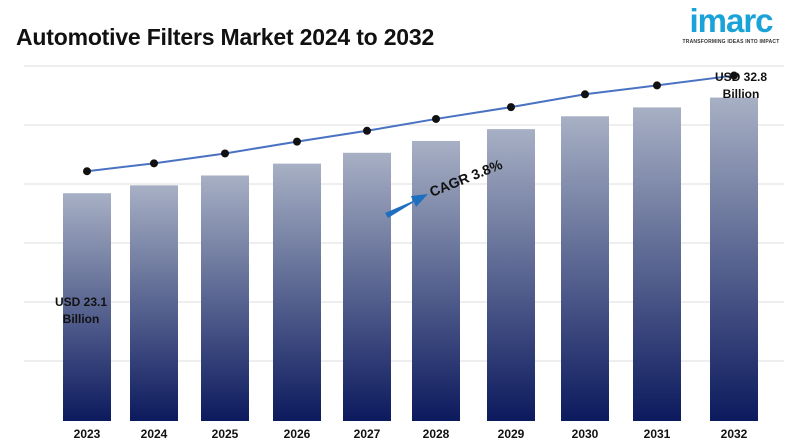 The height and width of the screenshot is (439, 798). What do you see at coordinates (741, 94) in the screenshot?
I see `end-value-unit: Billion` at bounding box center [741, 94].